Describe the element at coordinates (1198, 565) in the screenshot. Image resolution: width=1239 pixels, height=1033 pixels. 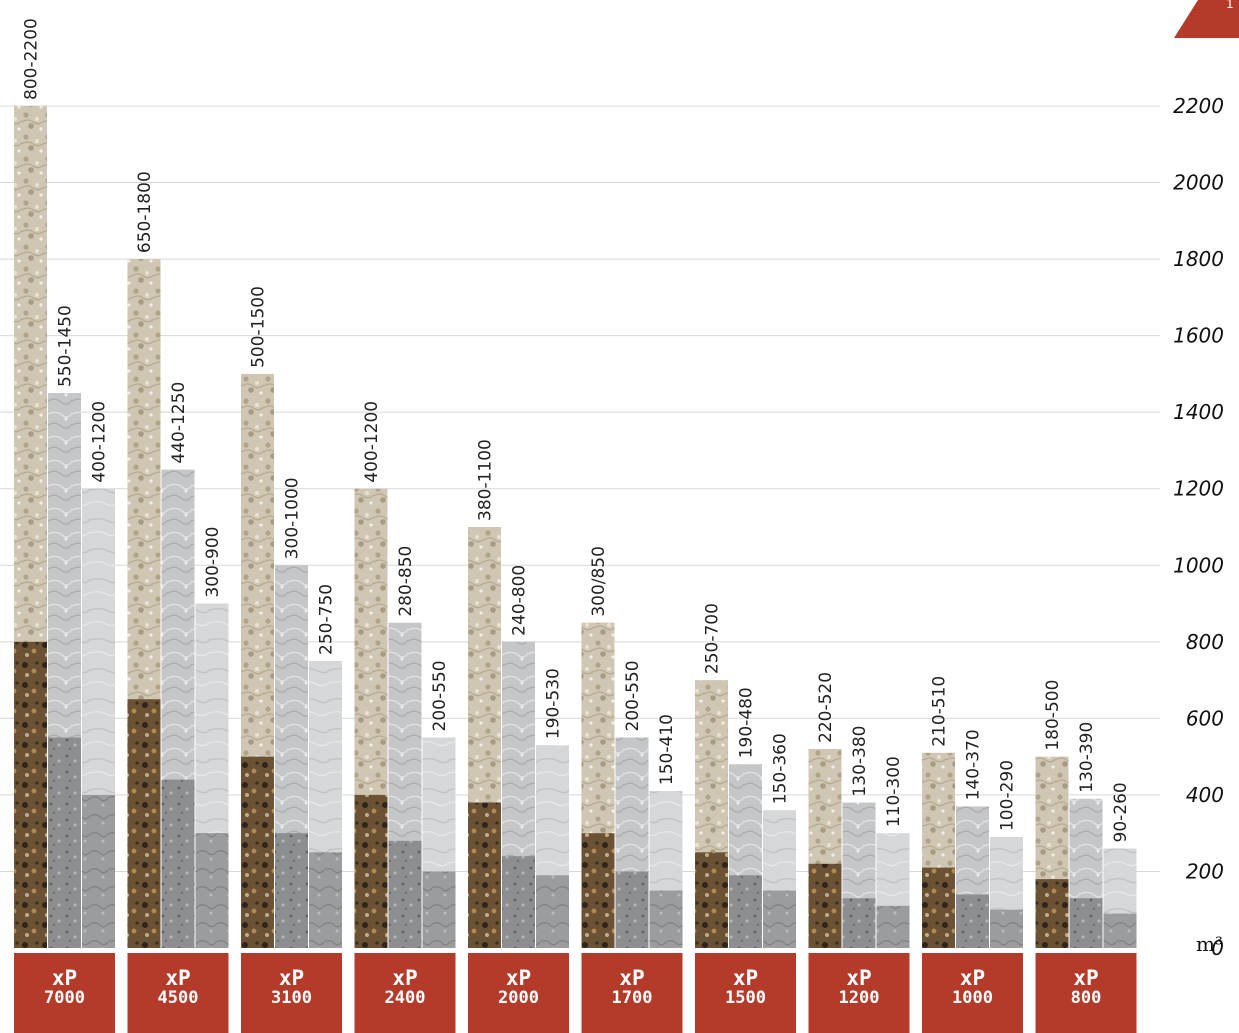
I see `y-tick-label: 1000` at that location.